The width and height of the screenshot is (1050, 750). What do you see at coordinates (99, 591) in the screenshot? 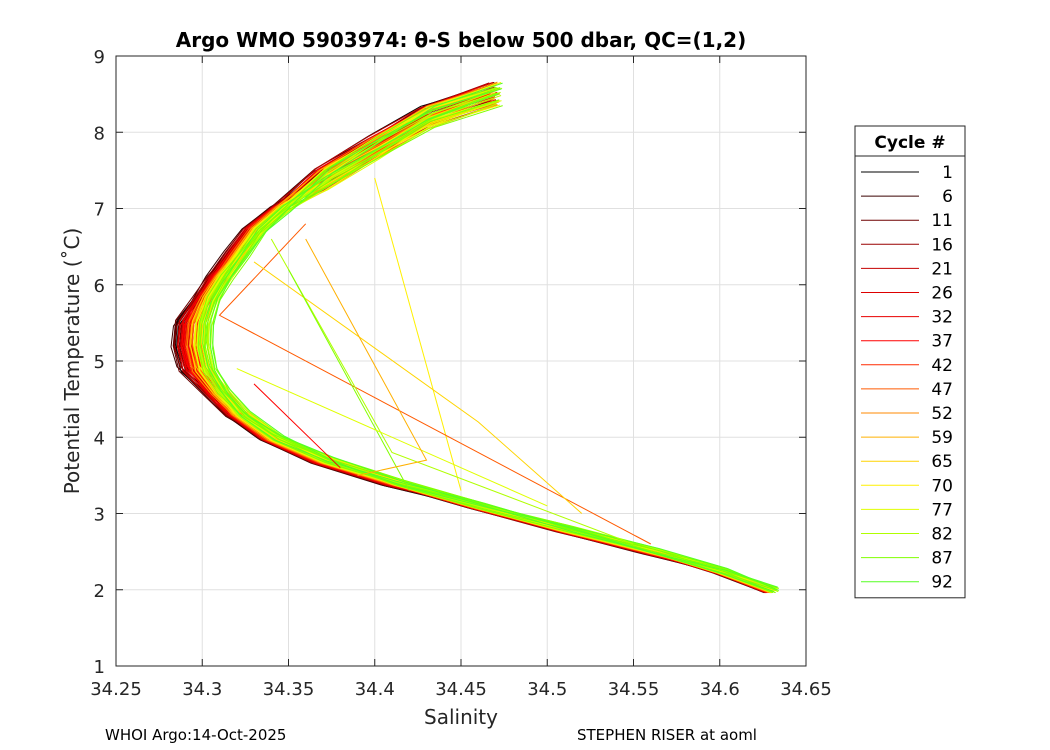
I see `y-tick-label: 2` at bounding box center [99, 591].